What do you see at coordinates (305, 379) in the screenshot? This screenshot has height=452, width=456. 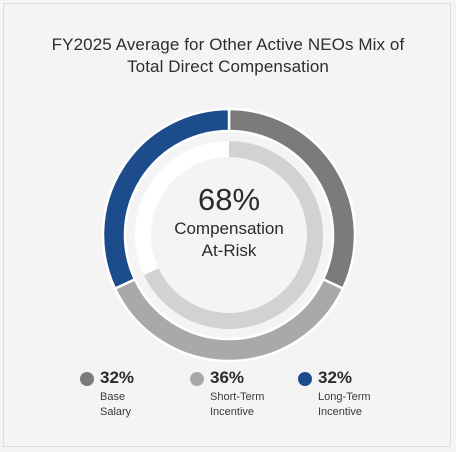 I see `legend-dot-long-term-incentive` at bounding box center [305, 379].